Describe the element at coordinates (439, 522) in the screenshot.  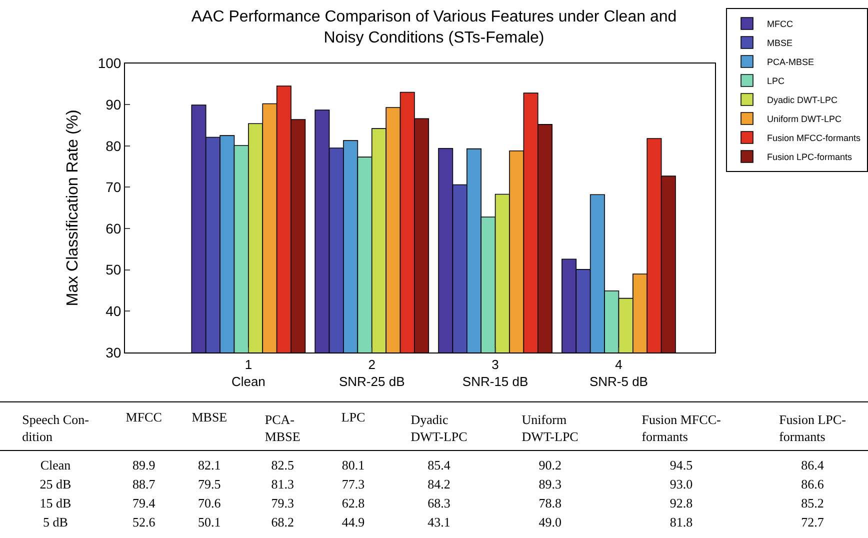
I see `data-label: 43.1` at that location.